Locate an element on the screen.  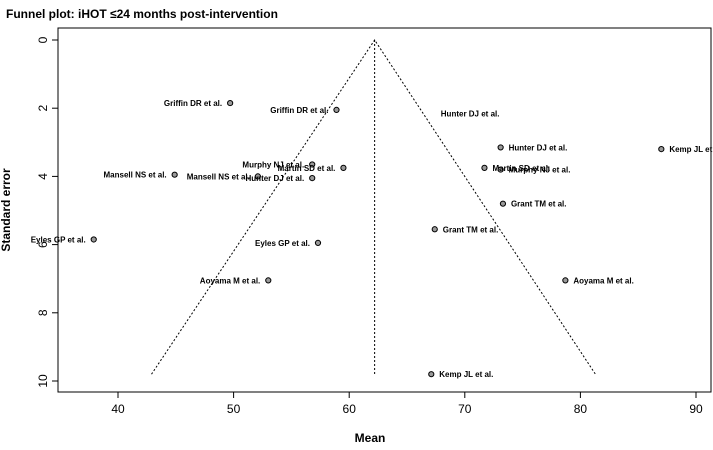
y-tick-label: 0 is located at coordinates (43, 39).